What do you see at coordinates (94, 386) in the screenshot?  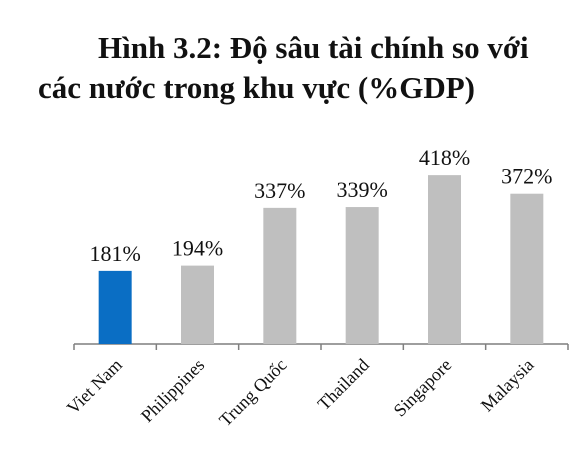 I see `category-label: Viet Nam` at bounding box center [94, 386].